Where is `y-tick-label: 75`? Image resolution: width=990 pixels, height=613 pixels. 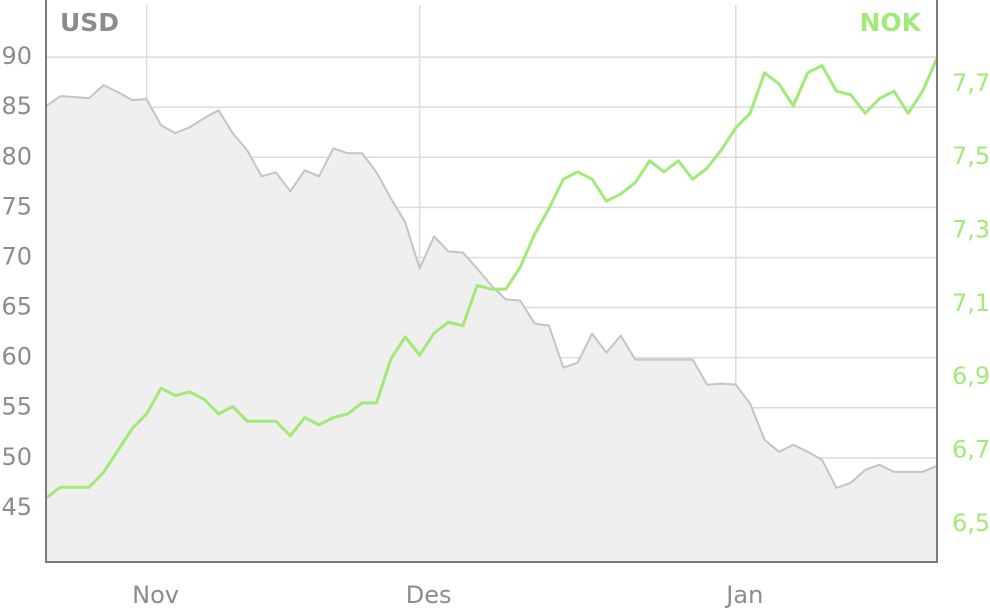
y-tick-label: 75 is located at coordinates (16, 206).